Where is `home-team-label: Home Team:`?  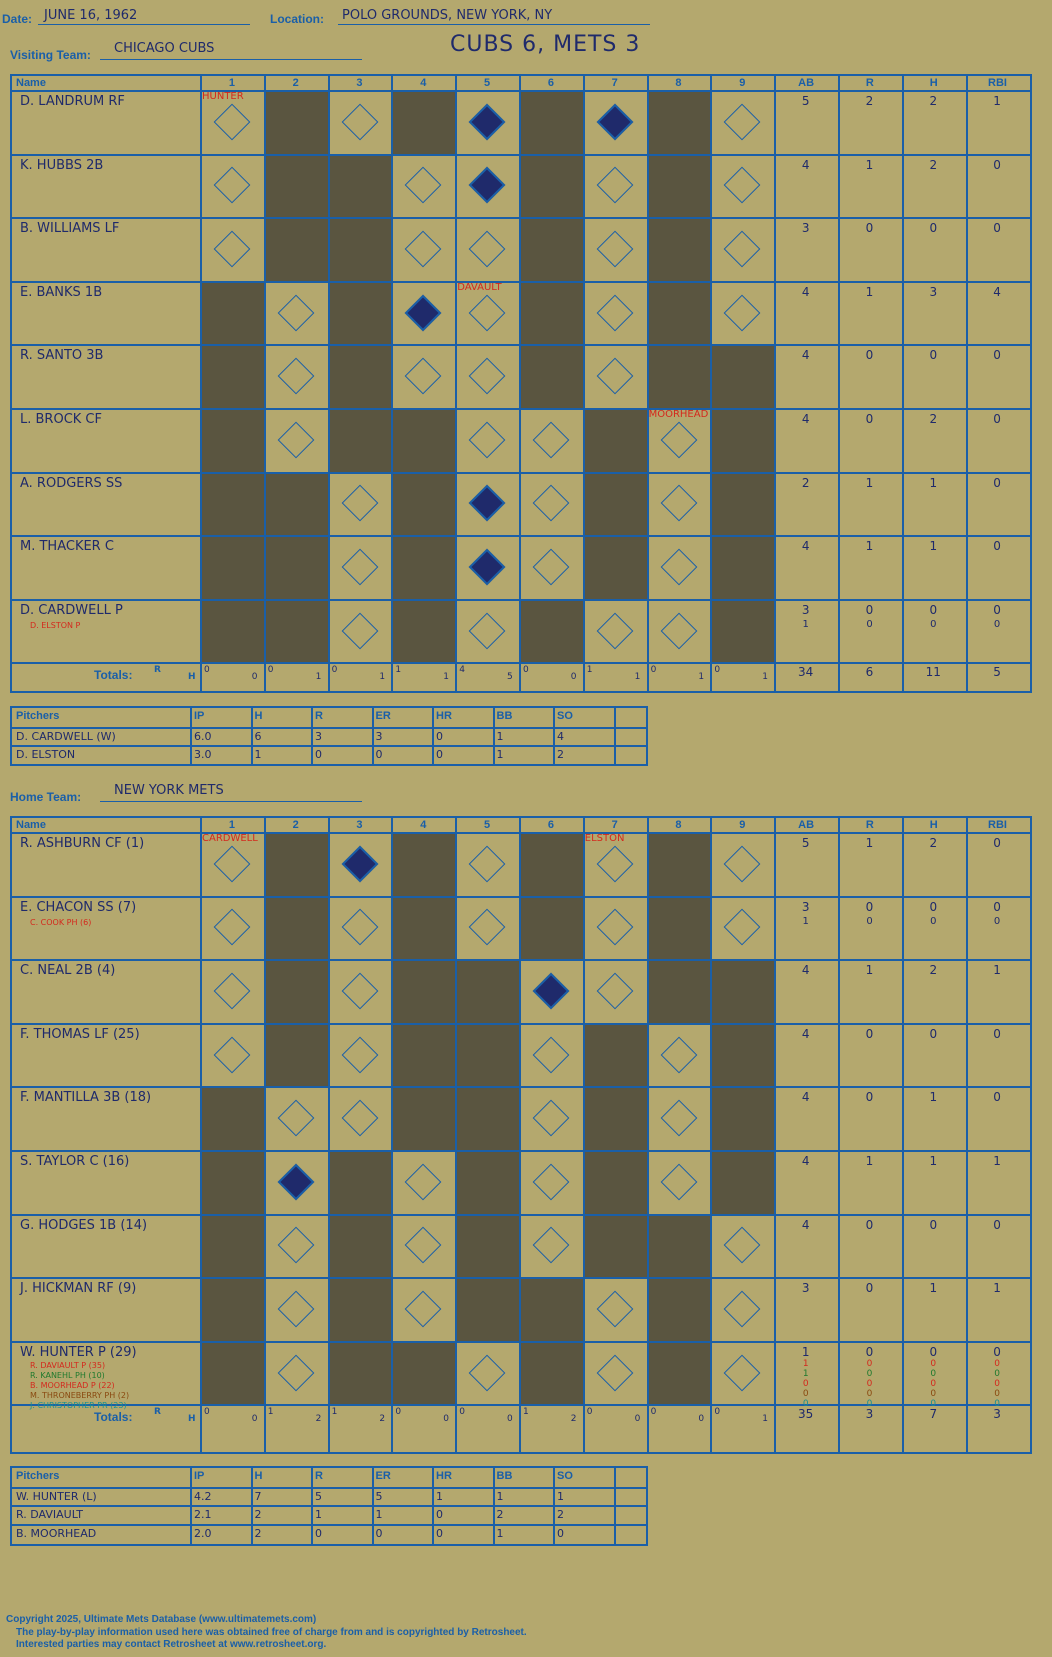
home-team-label: Home Team: is located at coordinates (46, 797).